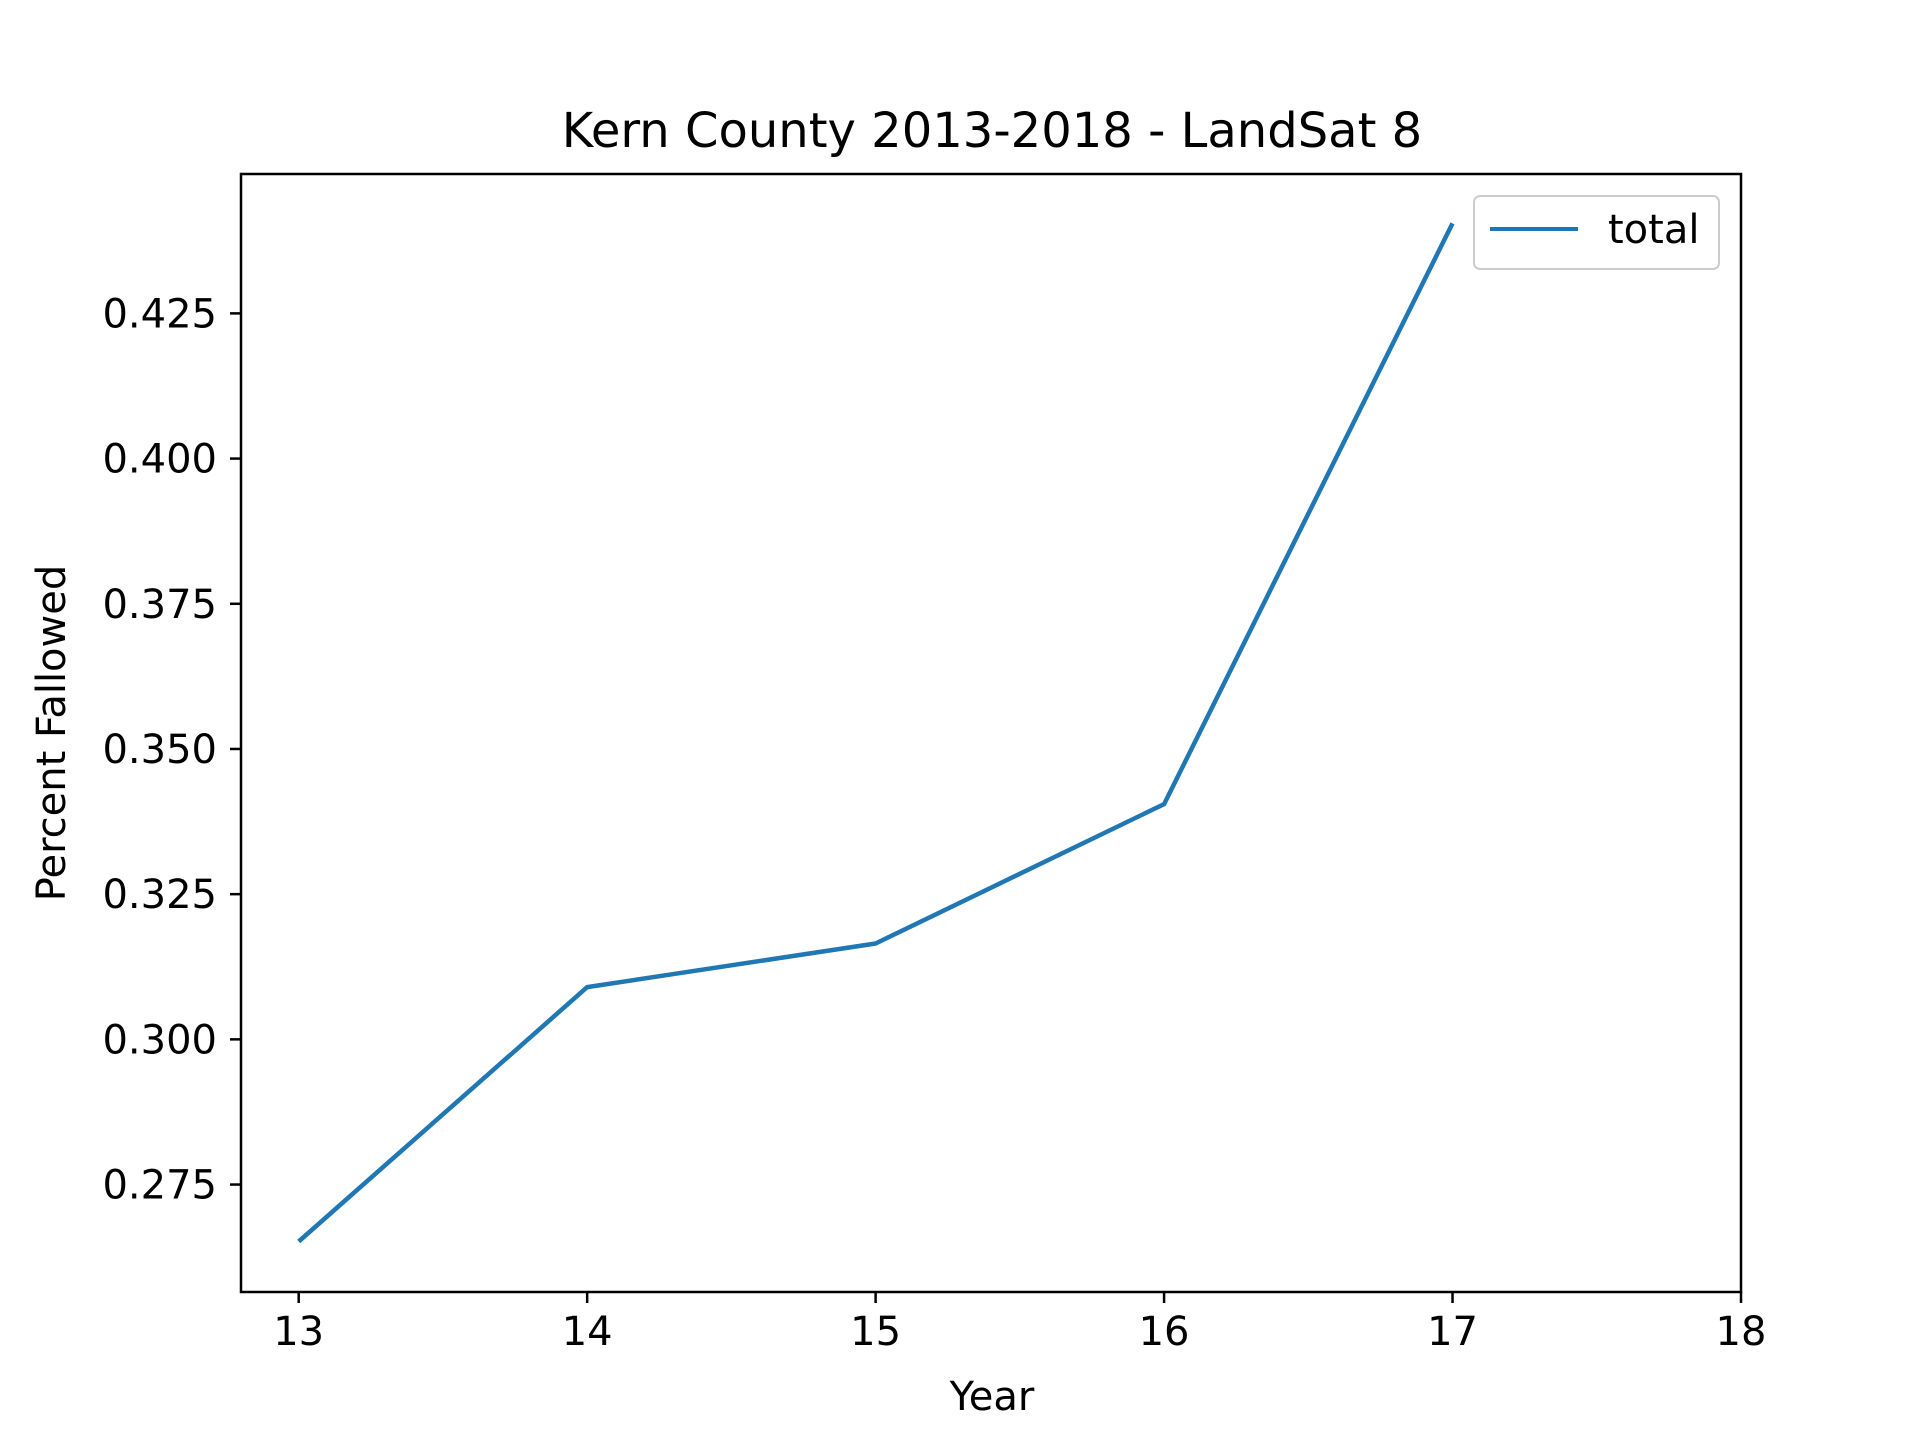 The height and width of the screenshot is (1440, 1920). Describe the element at coordinates (159, 605) in the screenshot. I see `y-tick-label: 0.375` at that location.